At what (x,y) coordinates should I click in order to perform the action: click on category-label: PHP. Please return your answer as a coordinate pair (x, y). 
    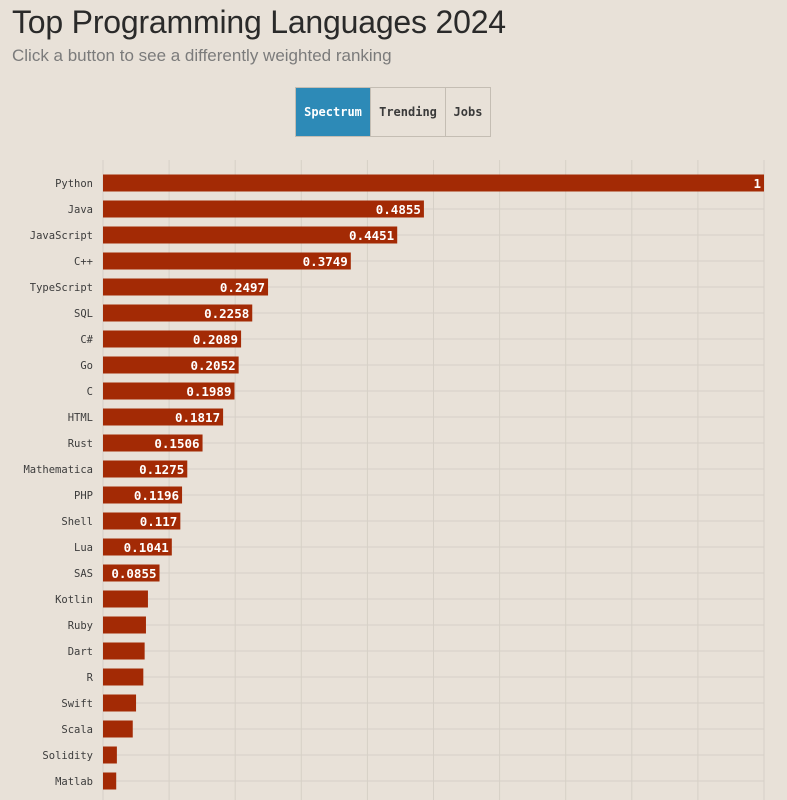
    Looking at the image, I should click on (83, 496).